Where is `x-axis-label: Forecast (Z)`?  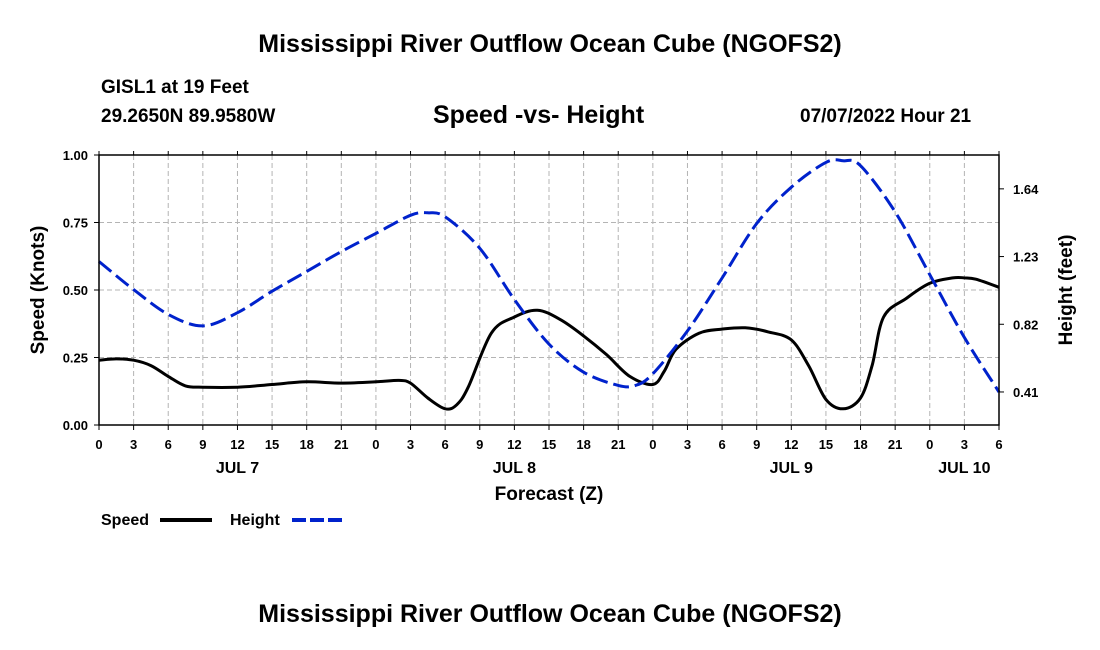
x-axis-label: Forecast (Z) is located at coordinates (549, 494).